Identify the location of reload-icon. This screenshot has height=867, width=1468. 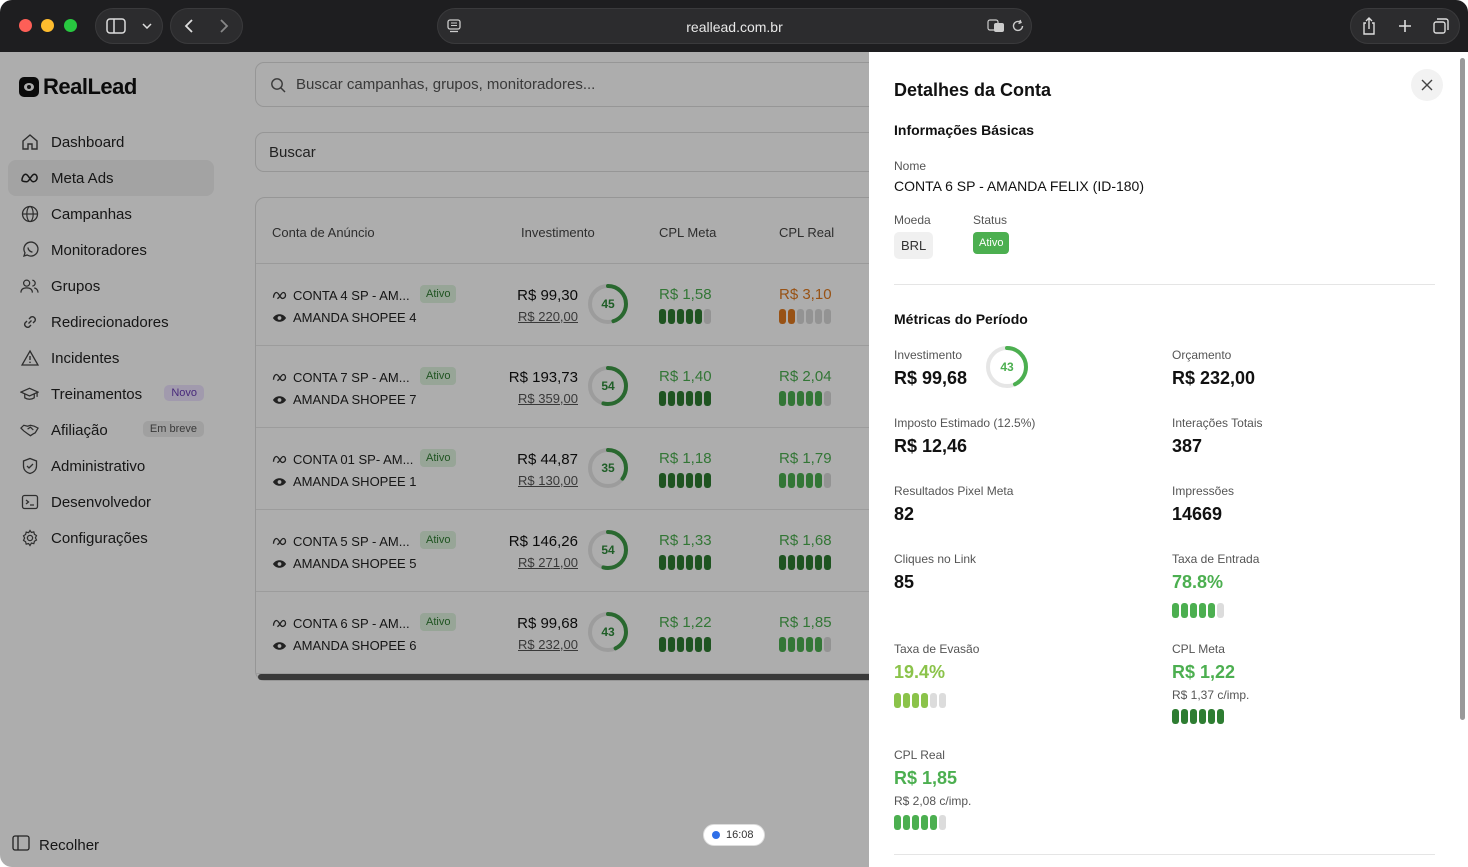
(1018, 26).